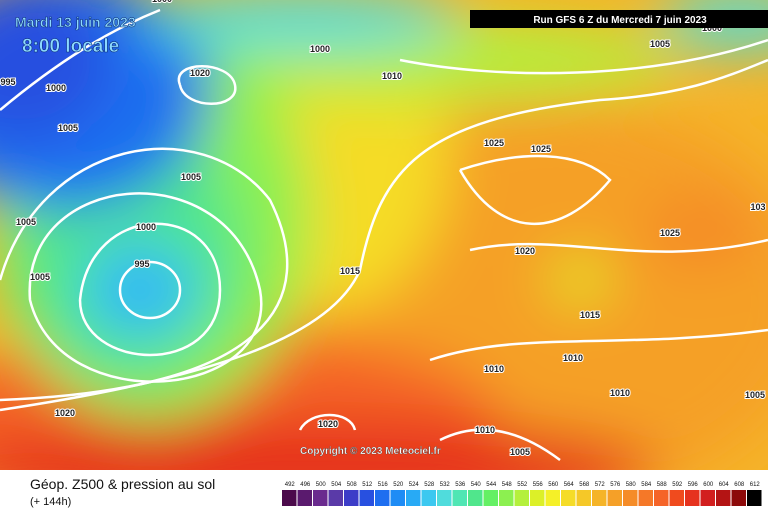 The height and width of the screenshot is (512, 768). Describe the element at coordinates (75, 22) in the screenshot. I see `forecast-date: Mardi 13 juin 2023` at that location.